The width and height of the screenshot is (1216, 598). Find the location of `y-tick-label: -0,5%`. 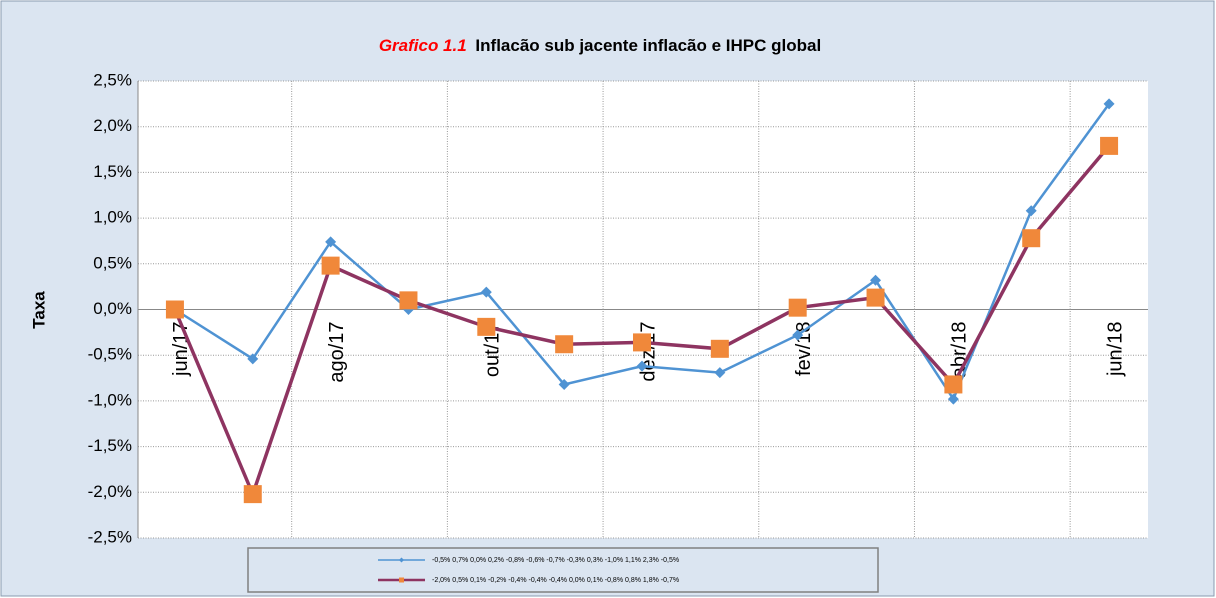

y-tick-label: -0,5% is located at coordinates (110, 354).